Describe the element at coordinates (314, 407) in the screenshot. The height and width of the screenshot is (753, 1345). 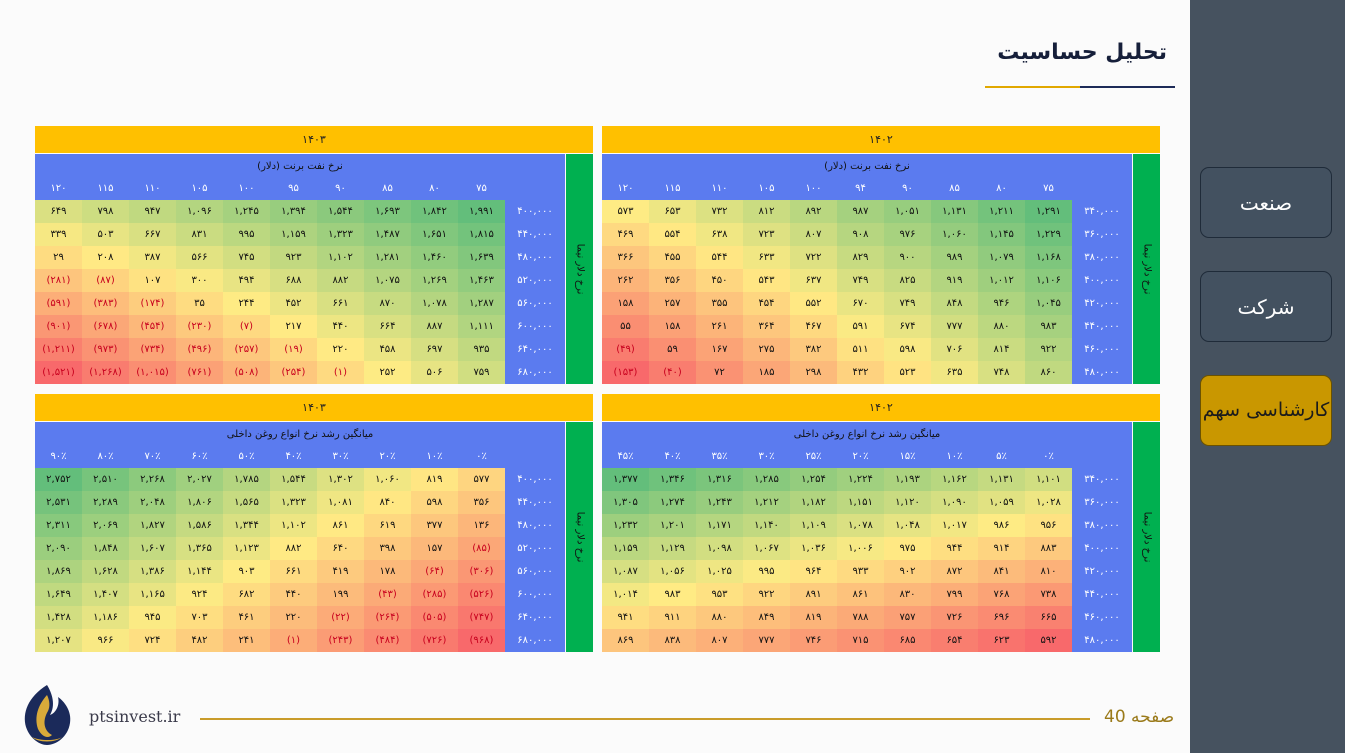
I see `panel-year-header: ۱۴۰۳` at that location.